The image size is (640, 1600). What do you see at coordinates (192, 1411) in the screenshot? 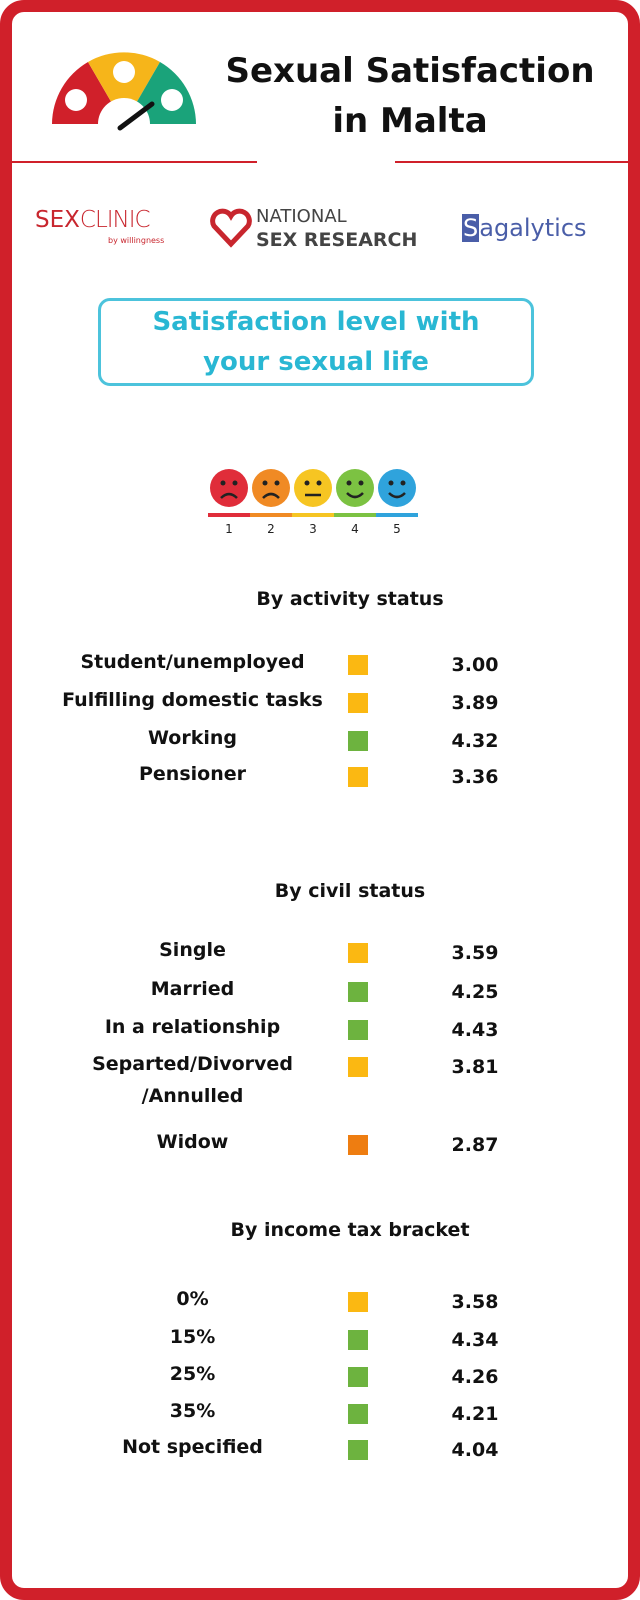
I see `row-label: 35%` at bounding box center [192, 1411].